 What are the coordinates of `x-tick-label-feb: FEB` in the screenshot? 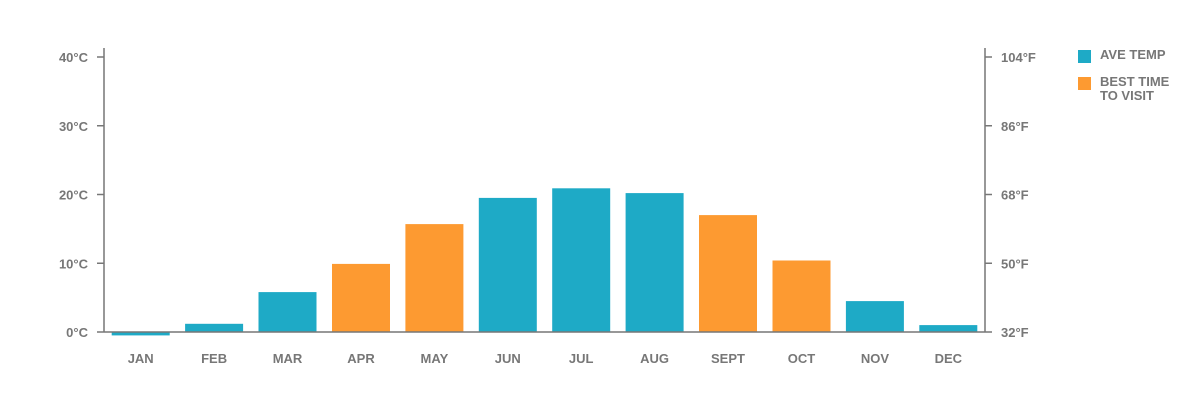 It's located at (214, 358).